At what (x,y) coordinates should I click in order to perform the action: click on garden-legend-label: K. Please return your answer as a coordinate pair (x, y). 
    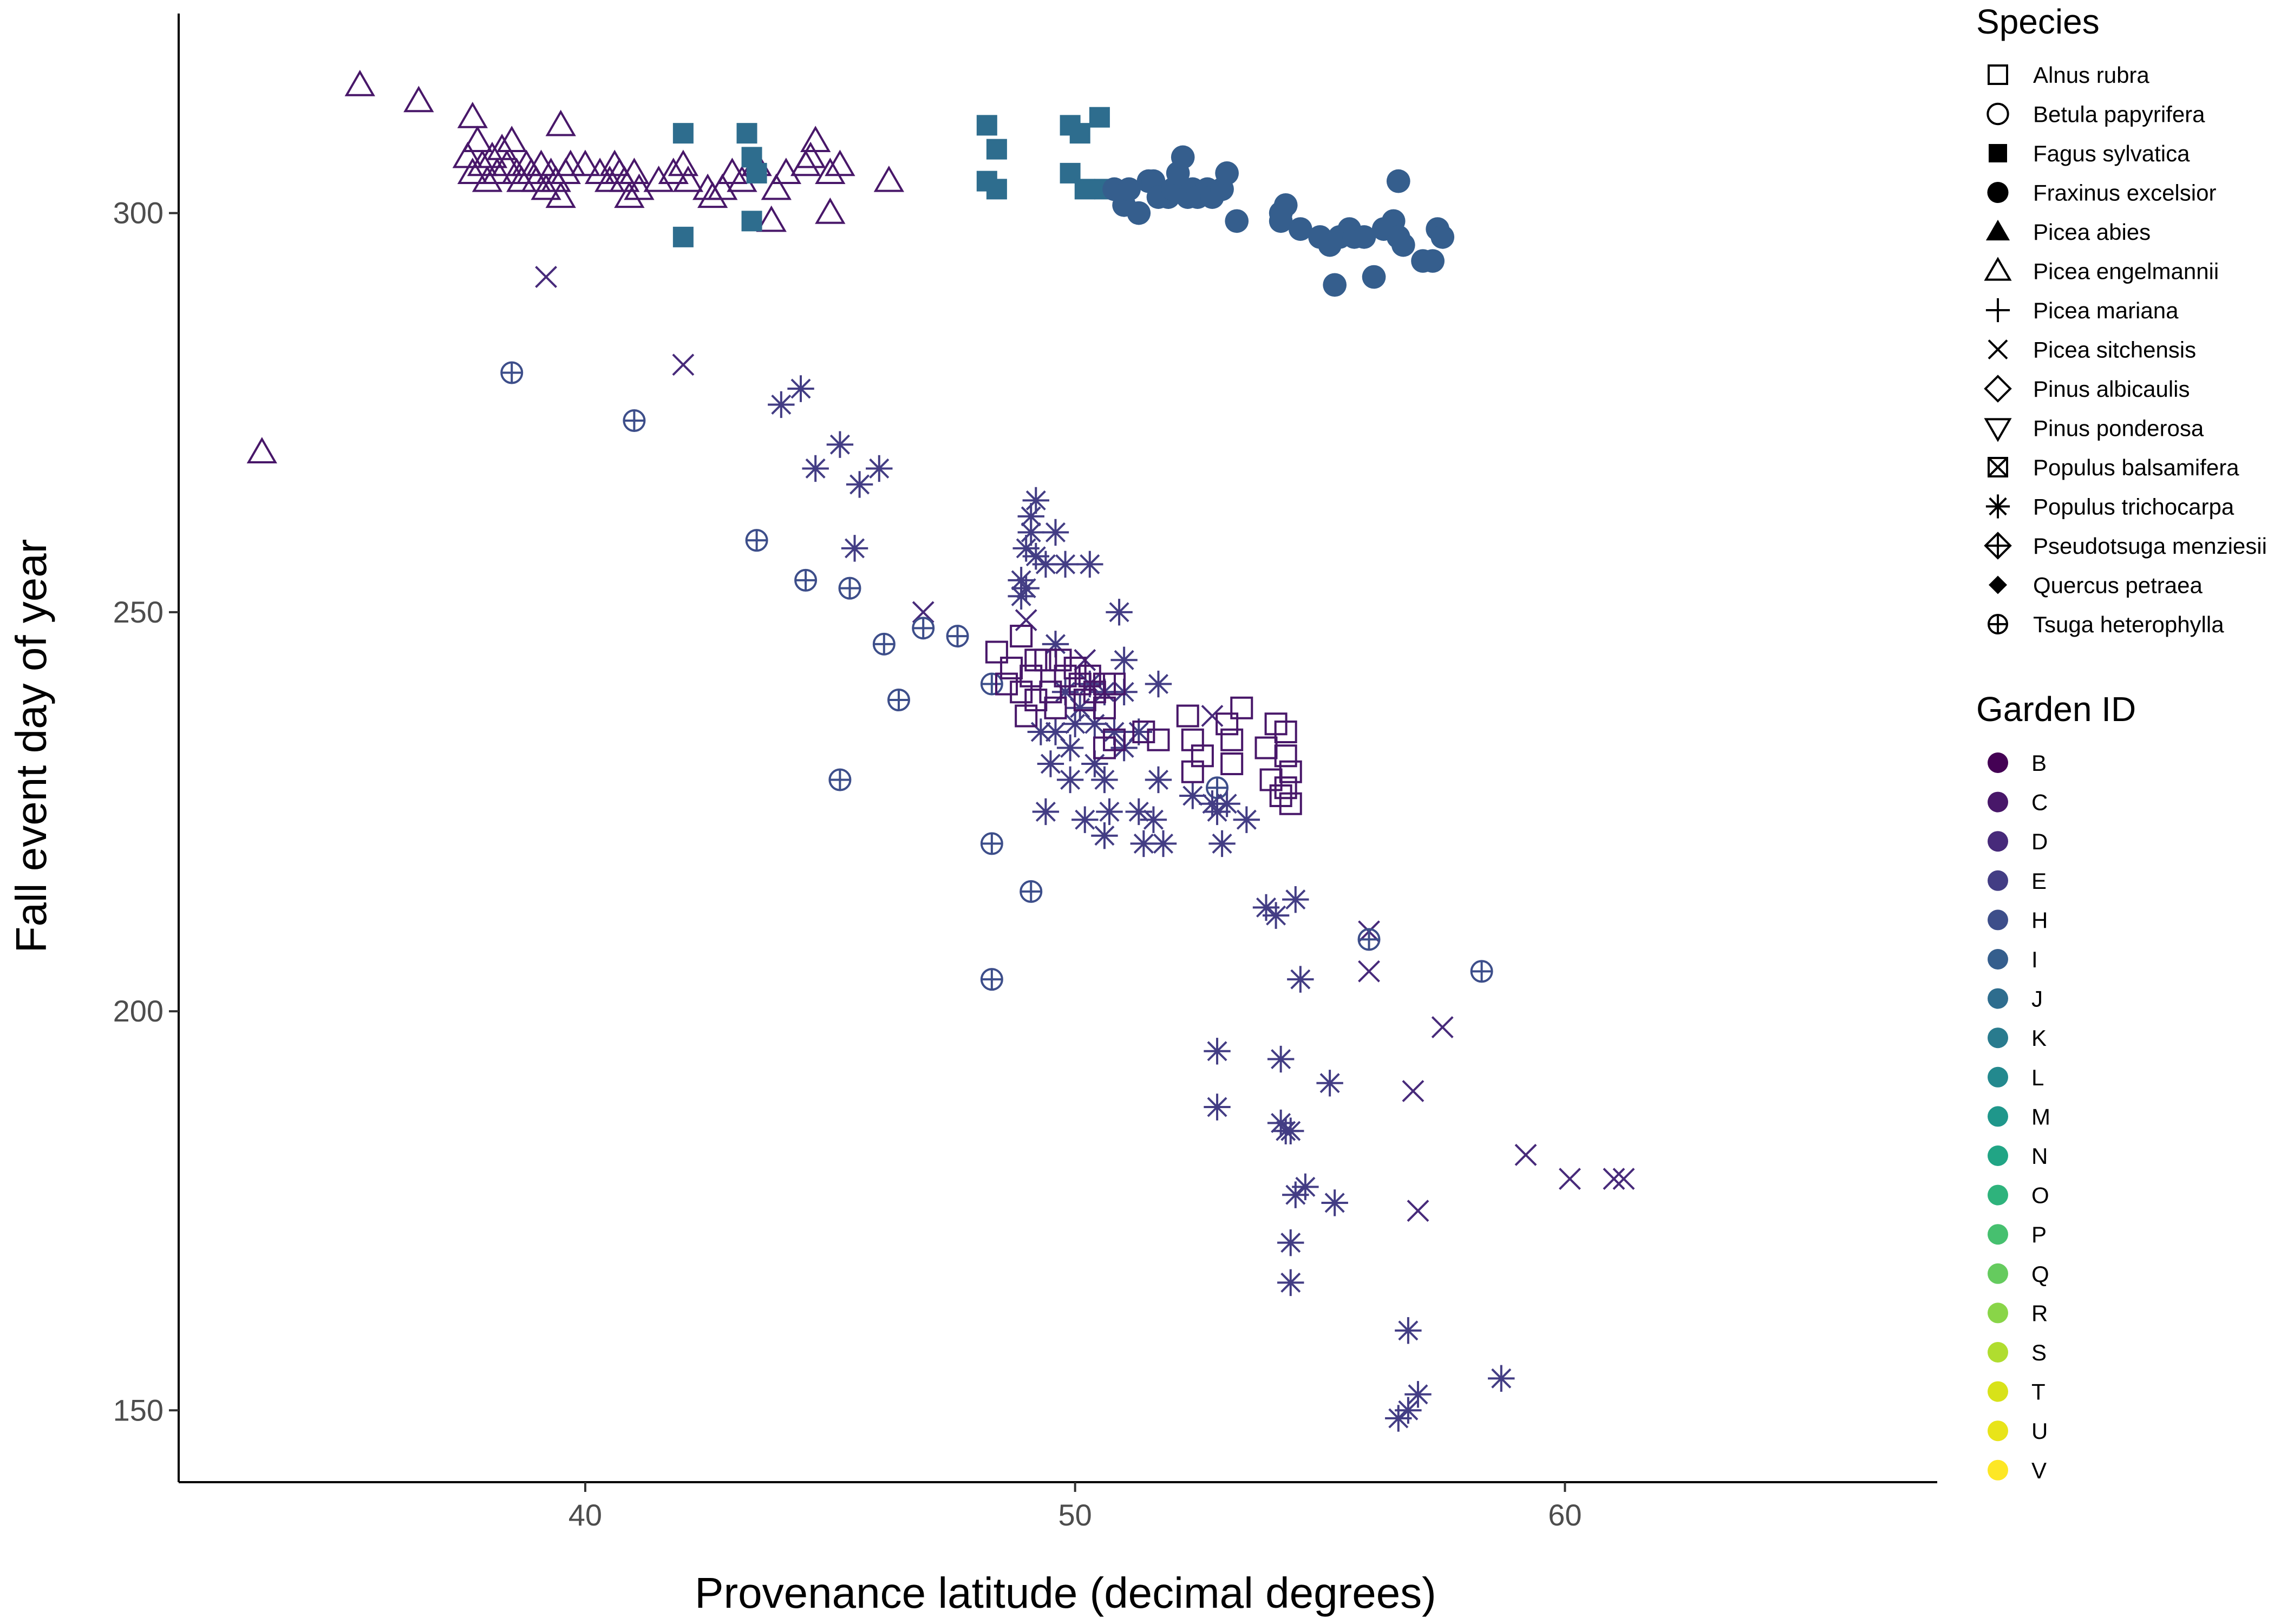
    Looking at the image, I should click on (2039, 1038).